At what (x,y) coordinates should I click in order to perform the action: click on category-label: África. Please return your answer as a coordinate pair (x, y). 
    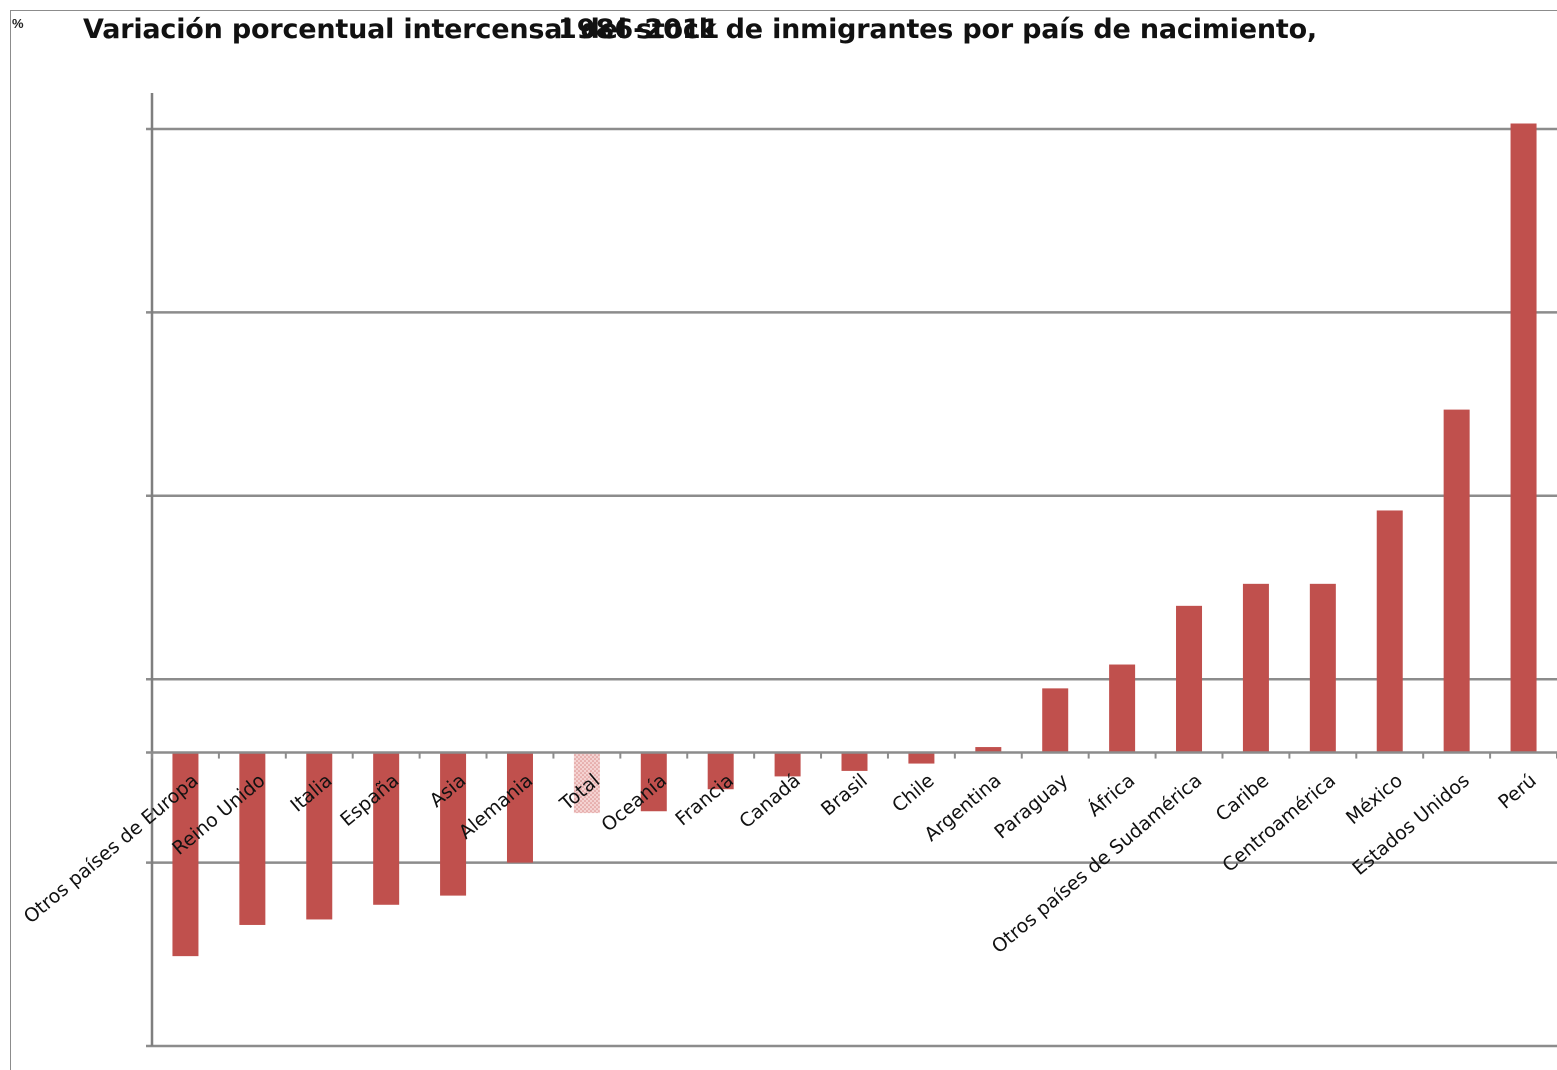
    Looking at the image, I should click on (1111, 795).